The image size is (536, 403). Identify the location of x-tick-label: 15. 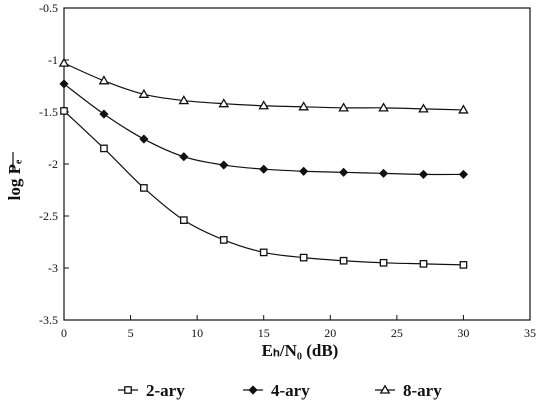
(264, 333).